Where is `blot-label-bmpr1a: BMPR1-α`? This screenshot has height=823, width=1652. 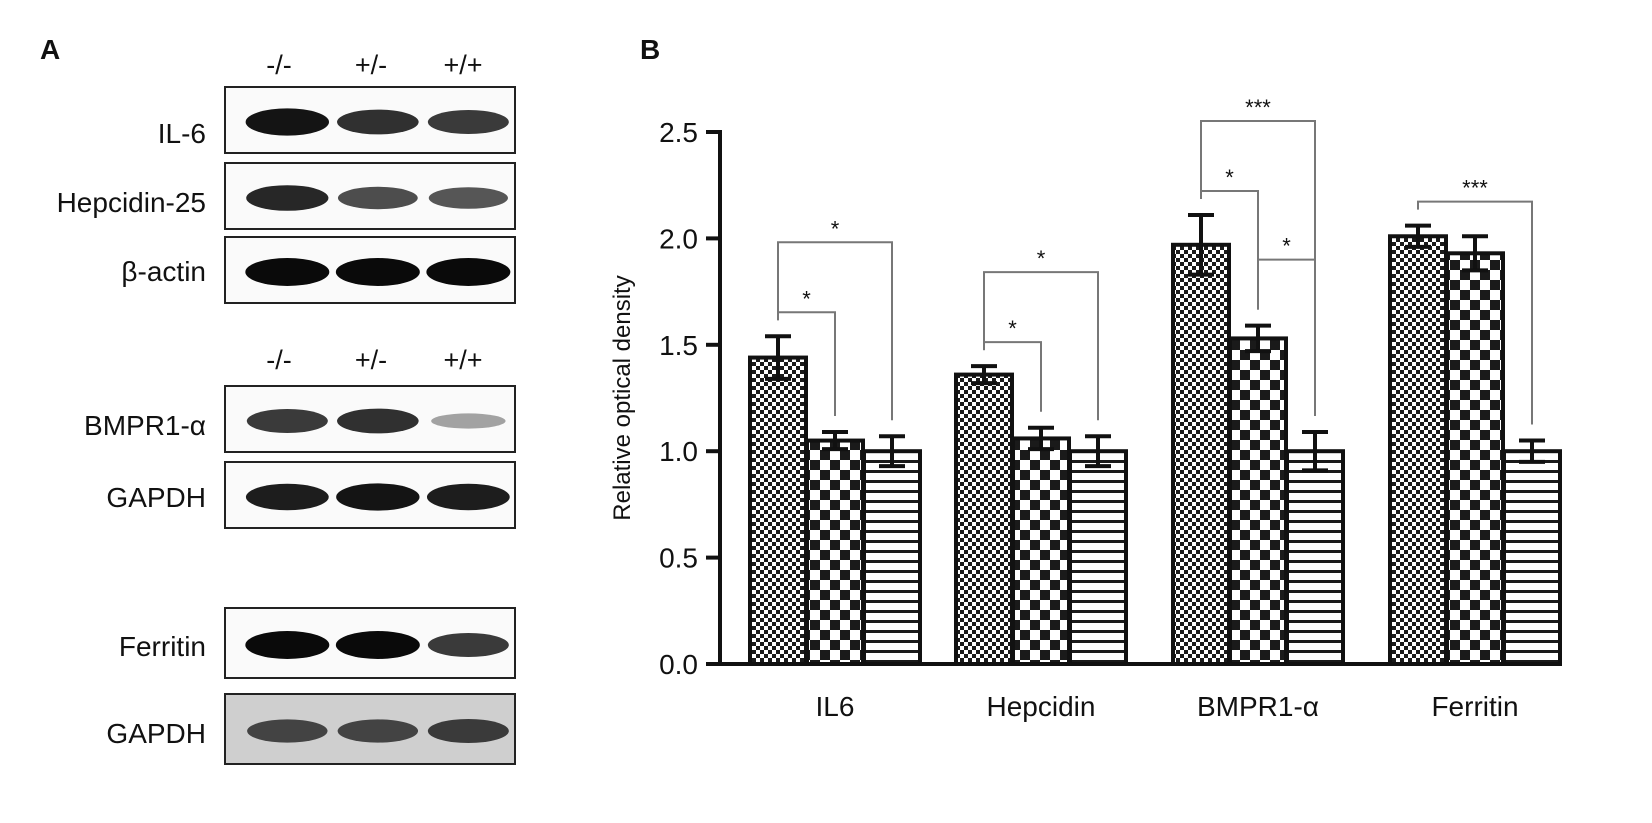 blot-label-bmpr1a: BMPR1-α is located at coordinates (145, 425).